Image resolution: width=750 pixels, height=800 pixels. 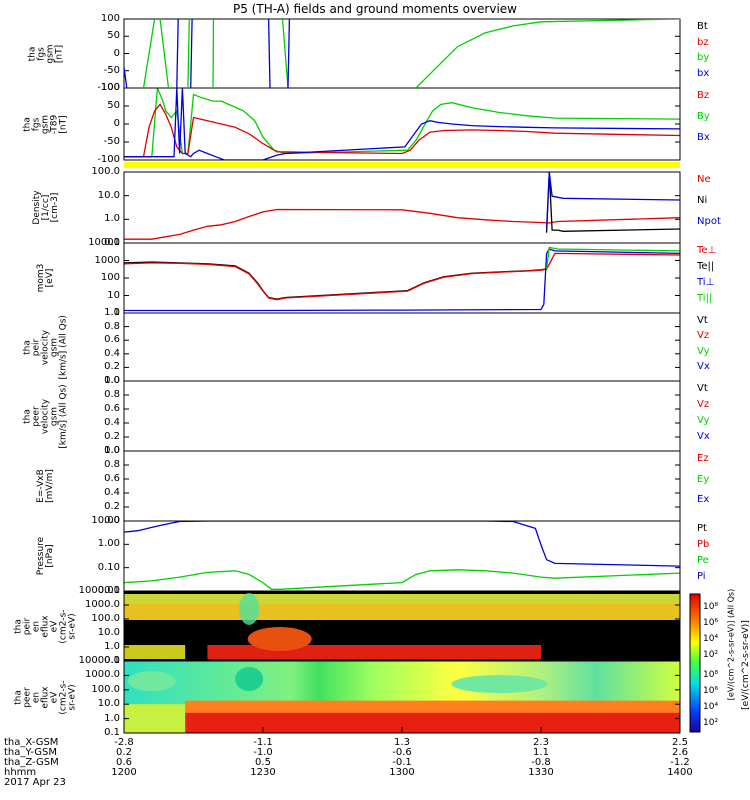 What do you see at coordinates (703, 58) in the screenshot?
I see `legend-fgs_gsm-2: by` at bounding box center [703, 58].